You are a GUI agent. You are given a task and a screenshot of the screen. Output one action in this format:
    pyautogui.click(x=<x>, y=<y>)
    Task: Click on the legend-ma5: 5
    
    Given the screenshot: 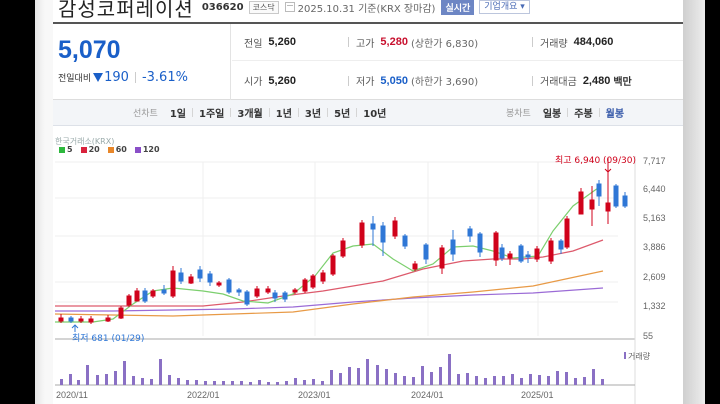 What is the action you would take?
    pyautogui.click(x=66, y=149)
    